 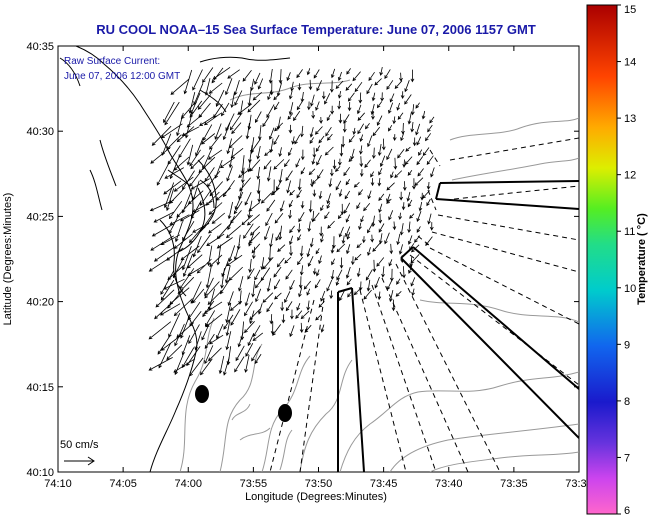 I want to click on x-tick-label: 73:45, so click(x=384, y=484).